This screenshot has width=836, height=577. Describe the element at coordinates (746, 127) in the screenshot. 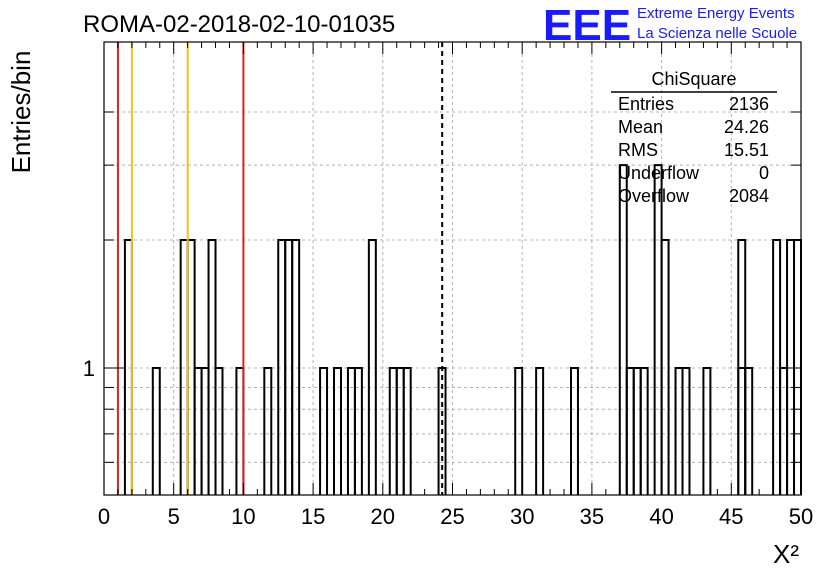

I see `stats-value-mean: 24.26` at that location.